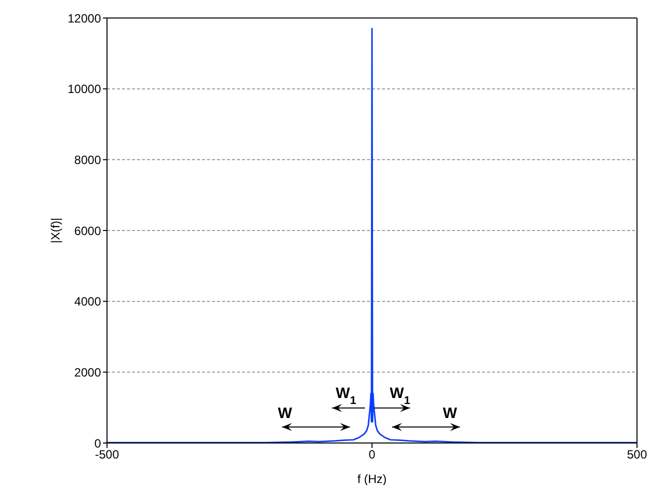 The image size is (670, 493). I want to click on y-tick-label: 12000, so click(85, 18).